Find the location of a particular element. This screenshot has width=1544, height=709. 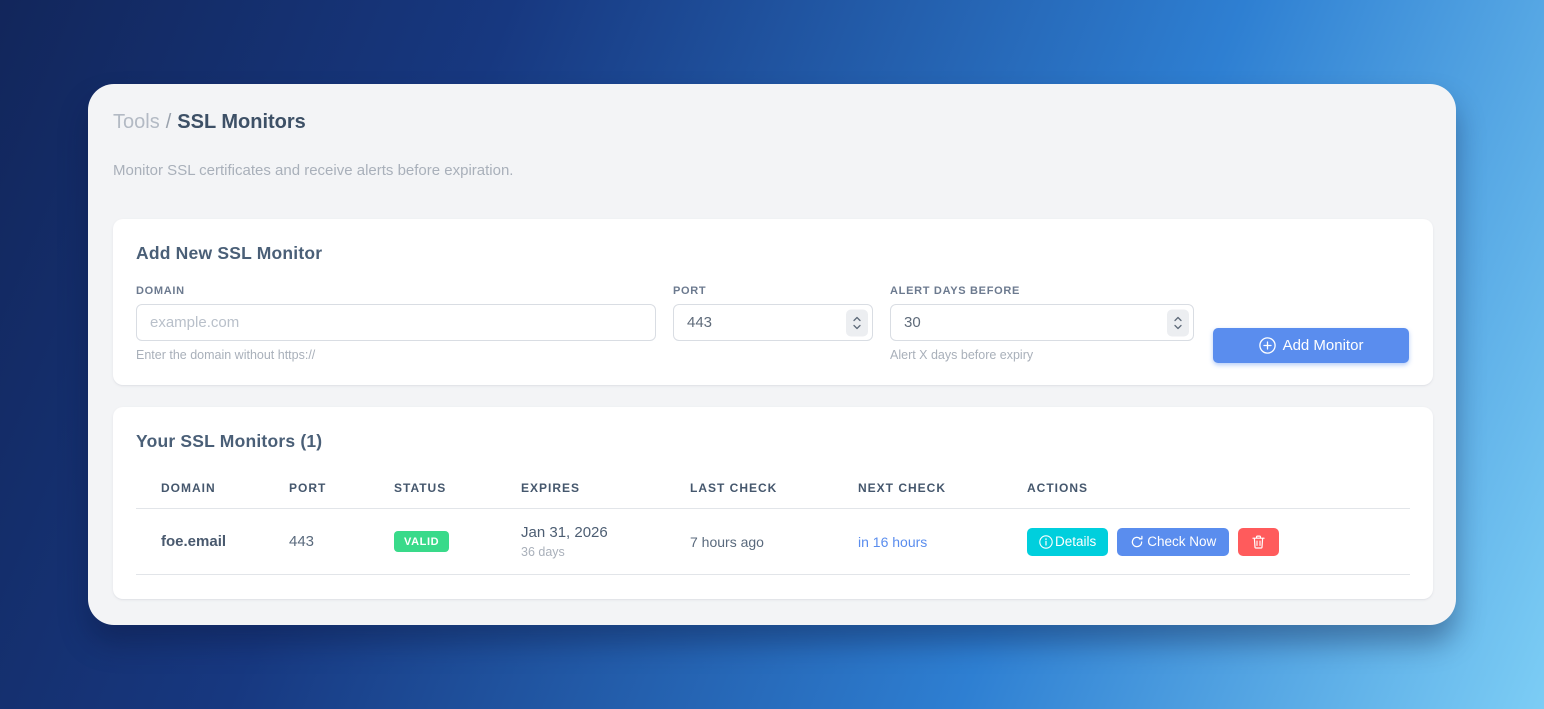

plus-circle-icon is located at coordinates (1267, 345).